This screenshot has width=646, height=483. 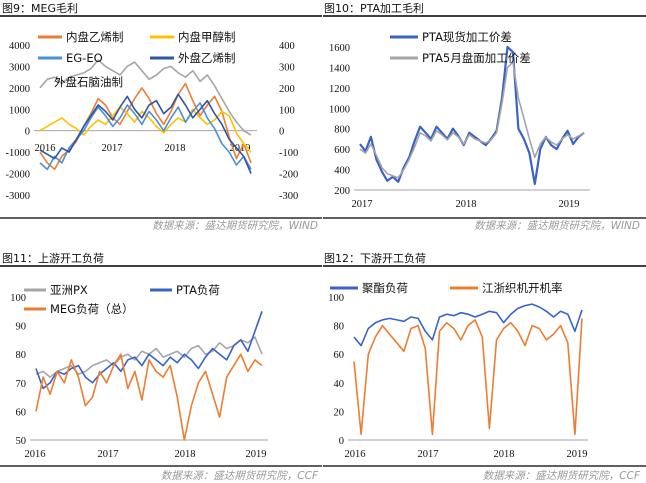 I want to click on chart9-legend-label: EG-EO, so click(x=84, y=58).